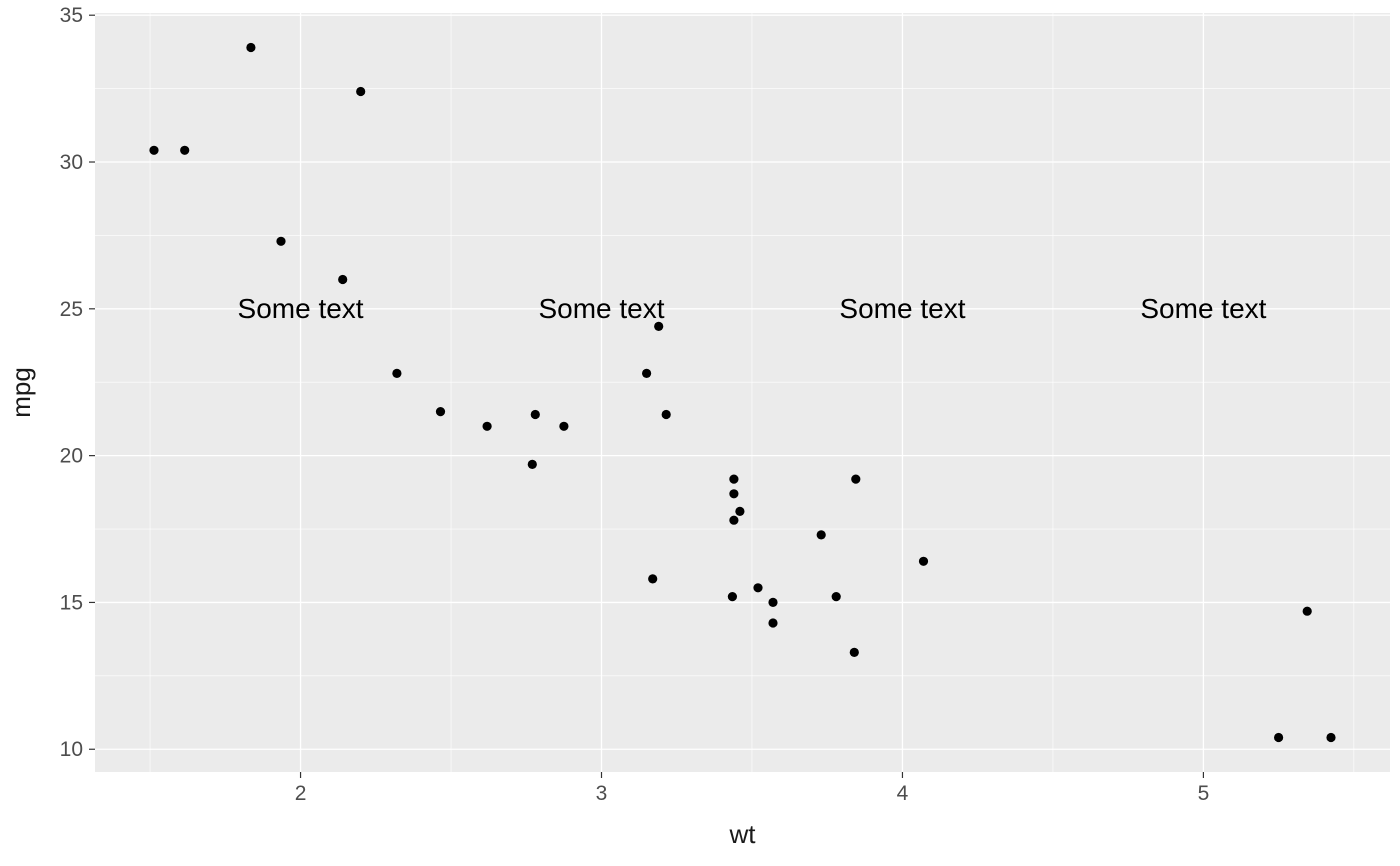 This screenshot has height=866, width=1400. Describe the element at coordinates (903, 793) in the screenshot. I see `x-tick-label: 4` at that location.